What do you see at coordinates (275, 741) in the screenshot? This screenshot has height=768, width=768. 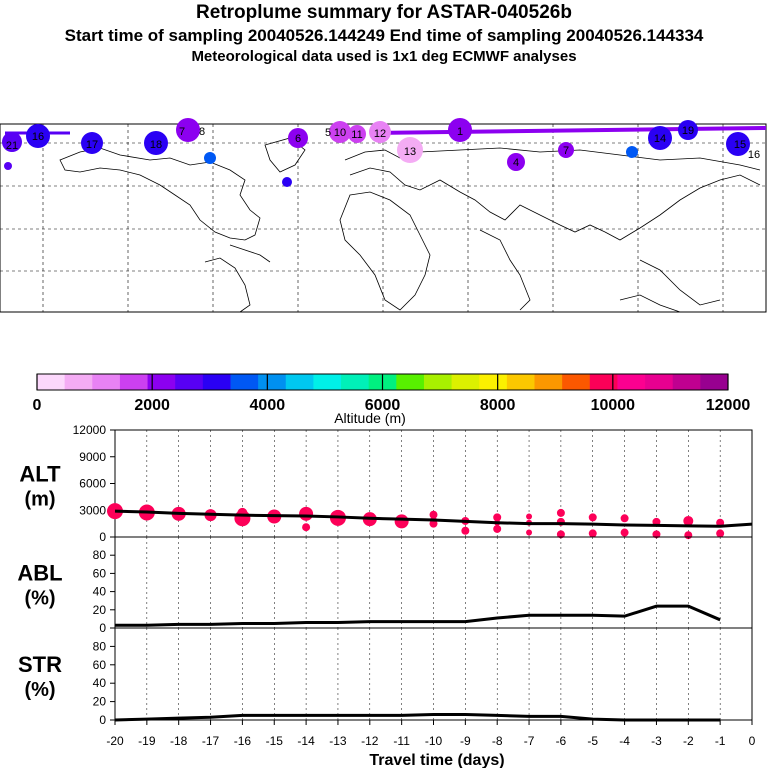 I see `x-tick-label: -15` at bounding box center [275, 741].